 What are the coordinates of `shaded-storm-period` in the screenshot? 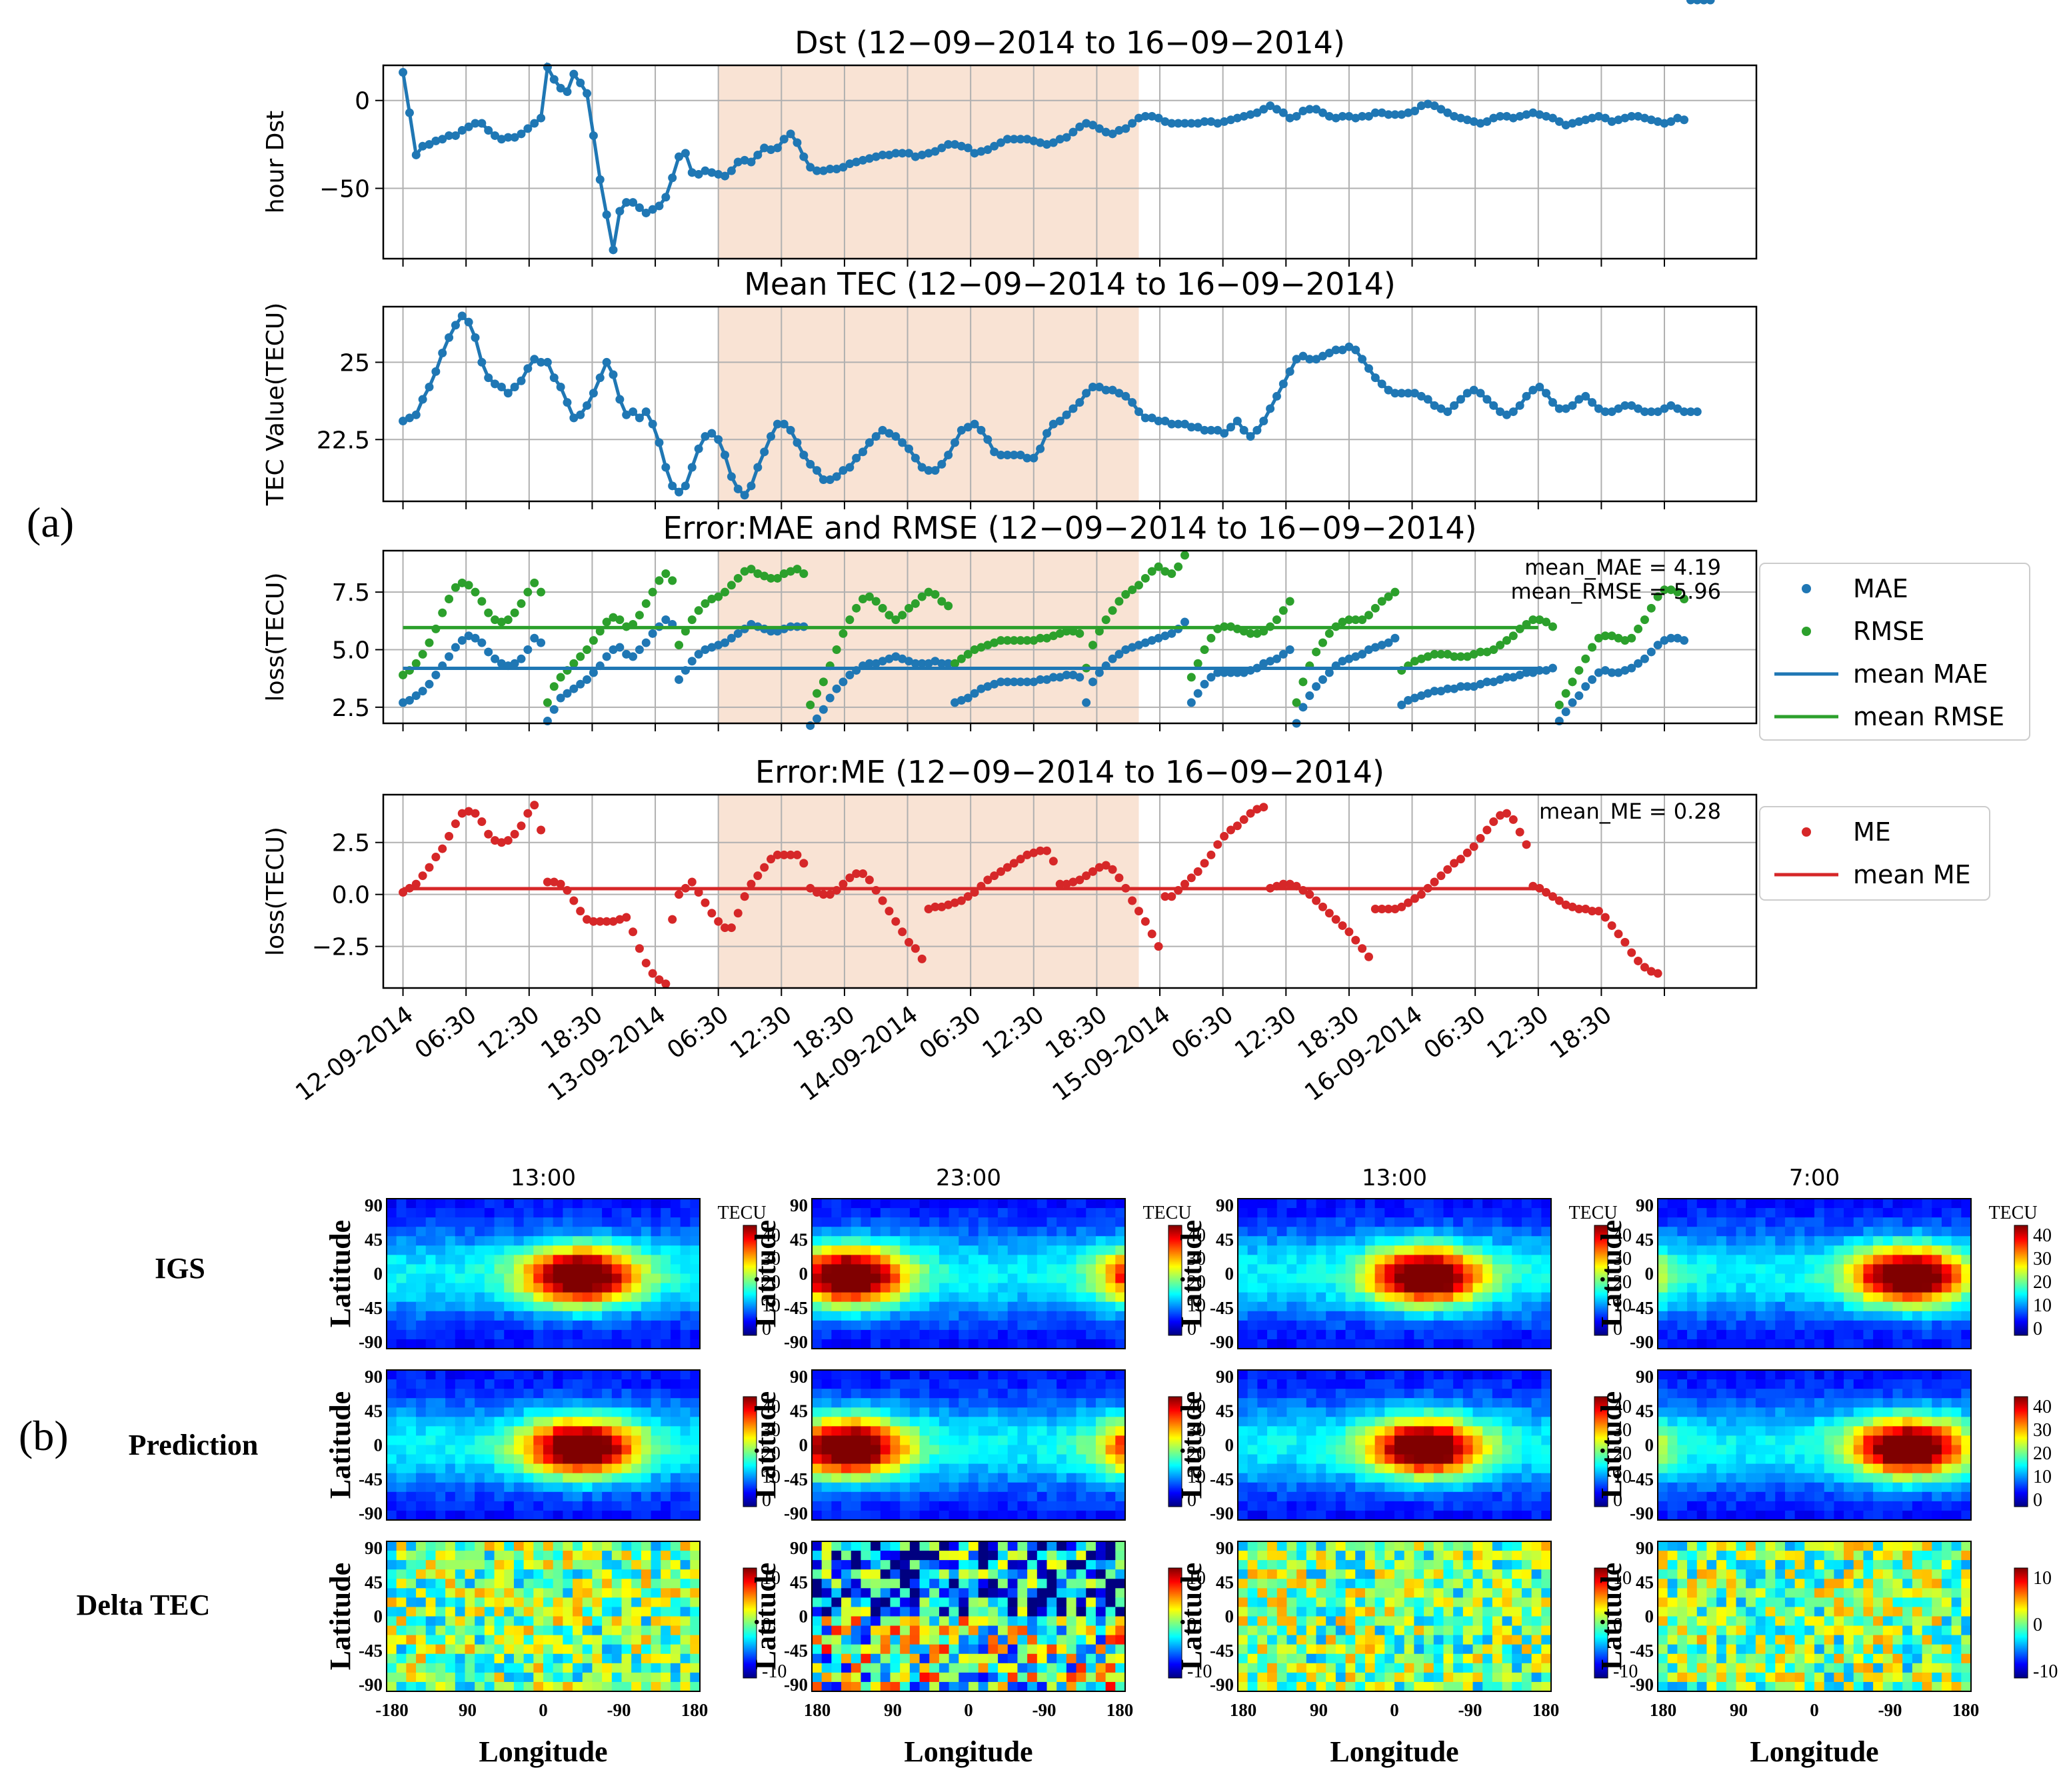 It's located at (928, 637).